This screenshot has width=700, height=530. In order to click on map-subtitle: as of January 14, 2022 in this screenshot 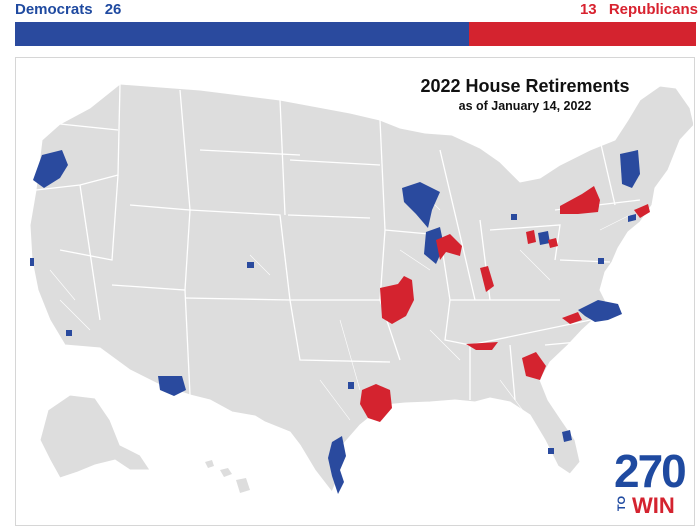, I will do `click(525, 106)`.